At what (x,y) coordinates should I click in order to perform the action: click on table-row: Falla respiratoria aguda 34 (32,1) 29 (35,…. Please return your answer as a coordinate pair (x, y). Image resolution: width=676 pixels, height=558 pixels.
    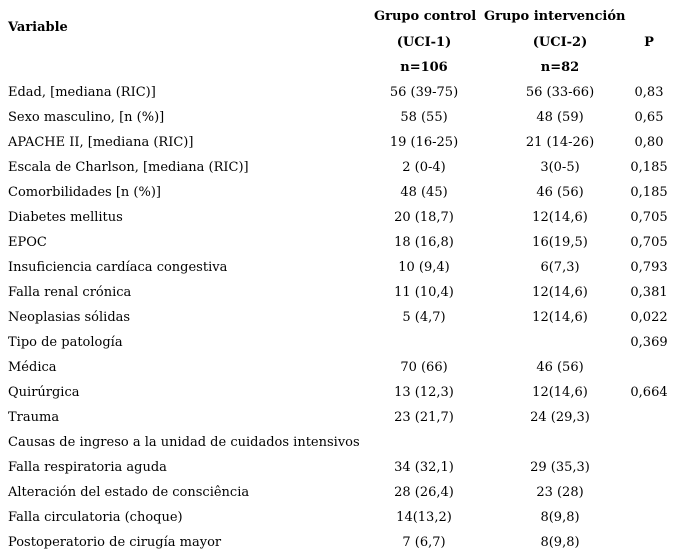
    Looking at the image, I should click on (338, 467).